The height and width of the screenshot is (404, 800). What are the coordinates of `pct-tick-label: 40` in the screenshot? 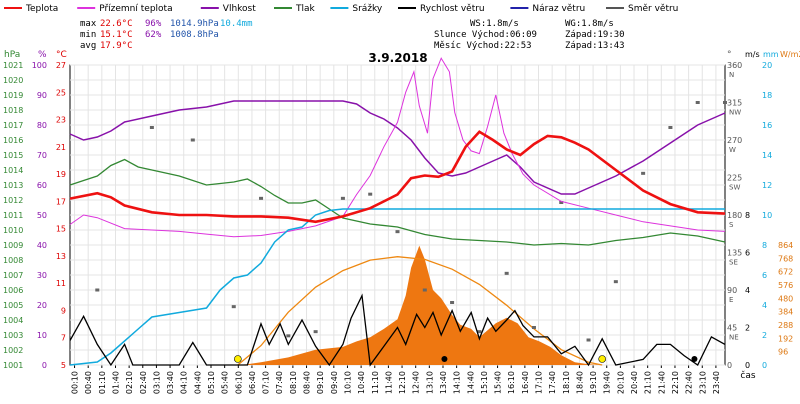 It's located at (42, 245).